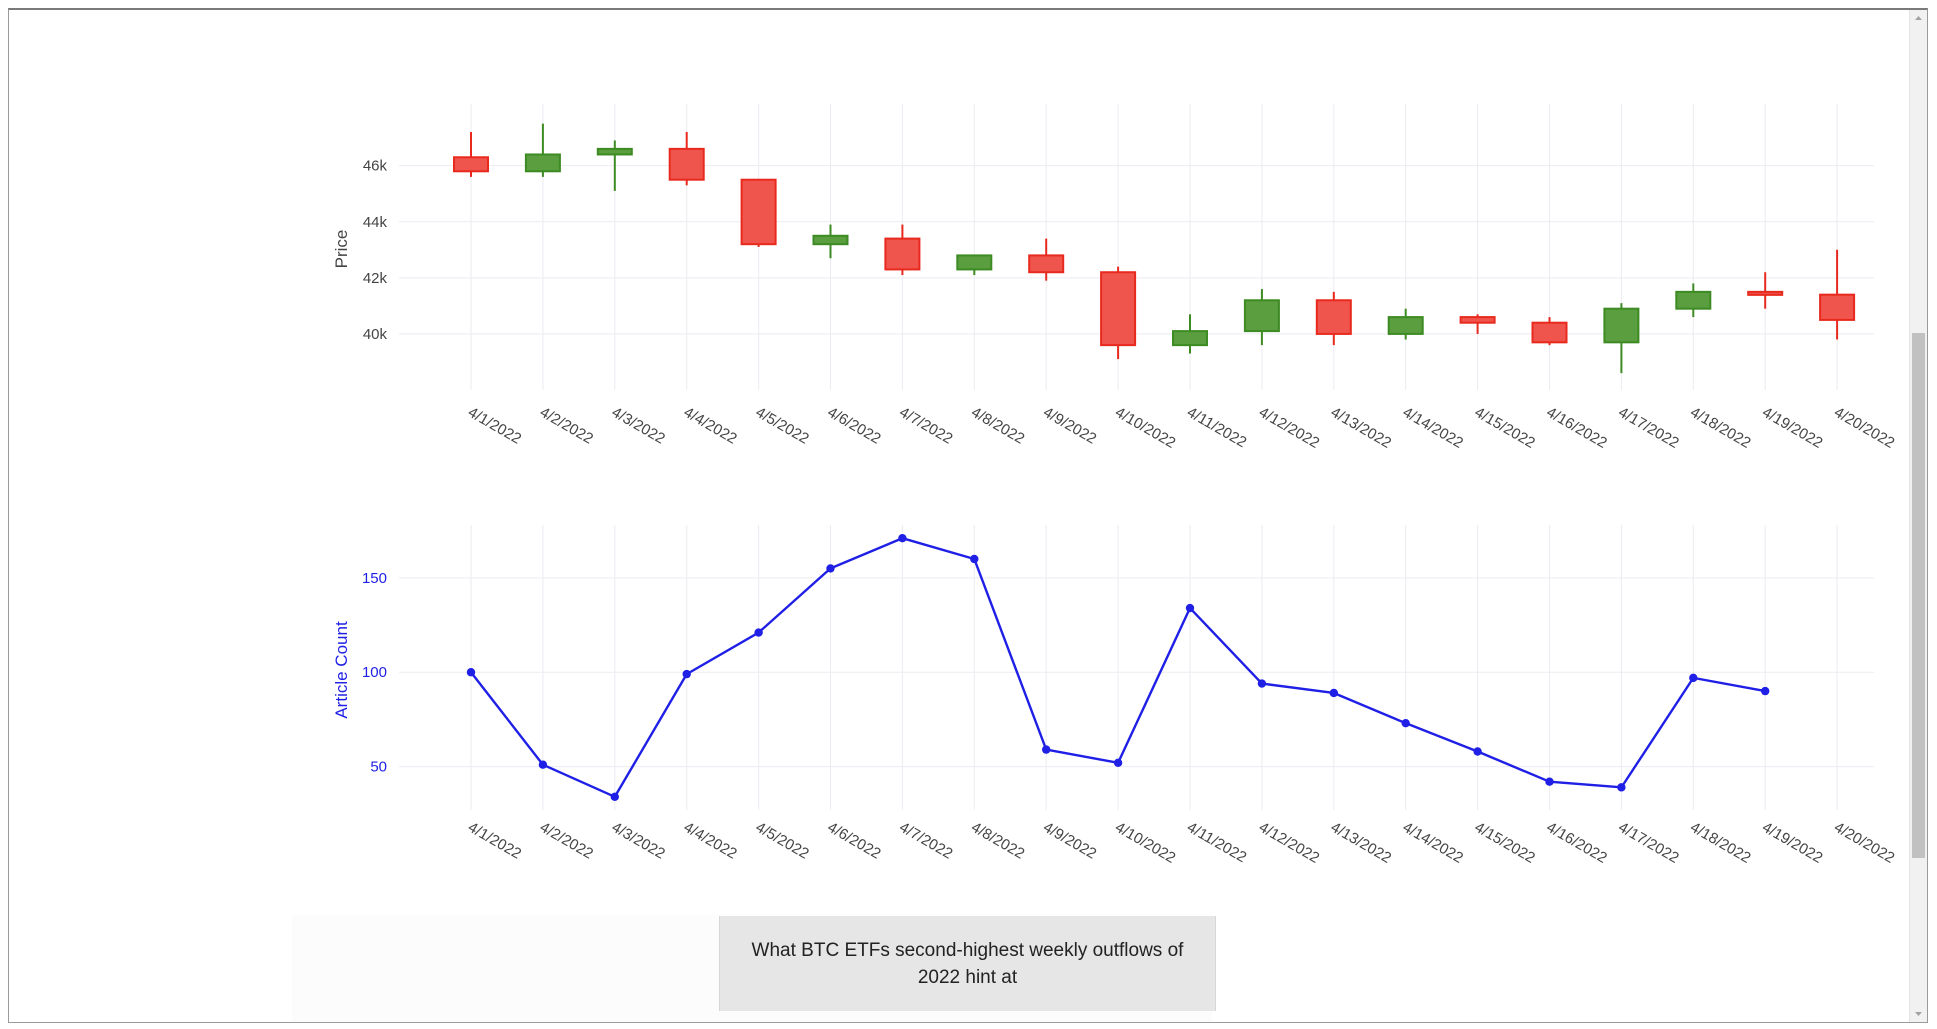 This screenshot has height=1029, width=1937. I want to click on scroll-down-arrow-icon, so click(1918, 1014).